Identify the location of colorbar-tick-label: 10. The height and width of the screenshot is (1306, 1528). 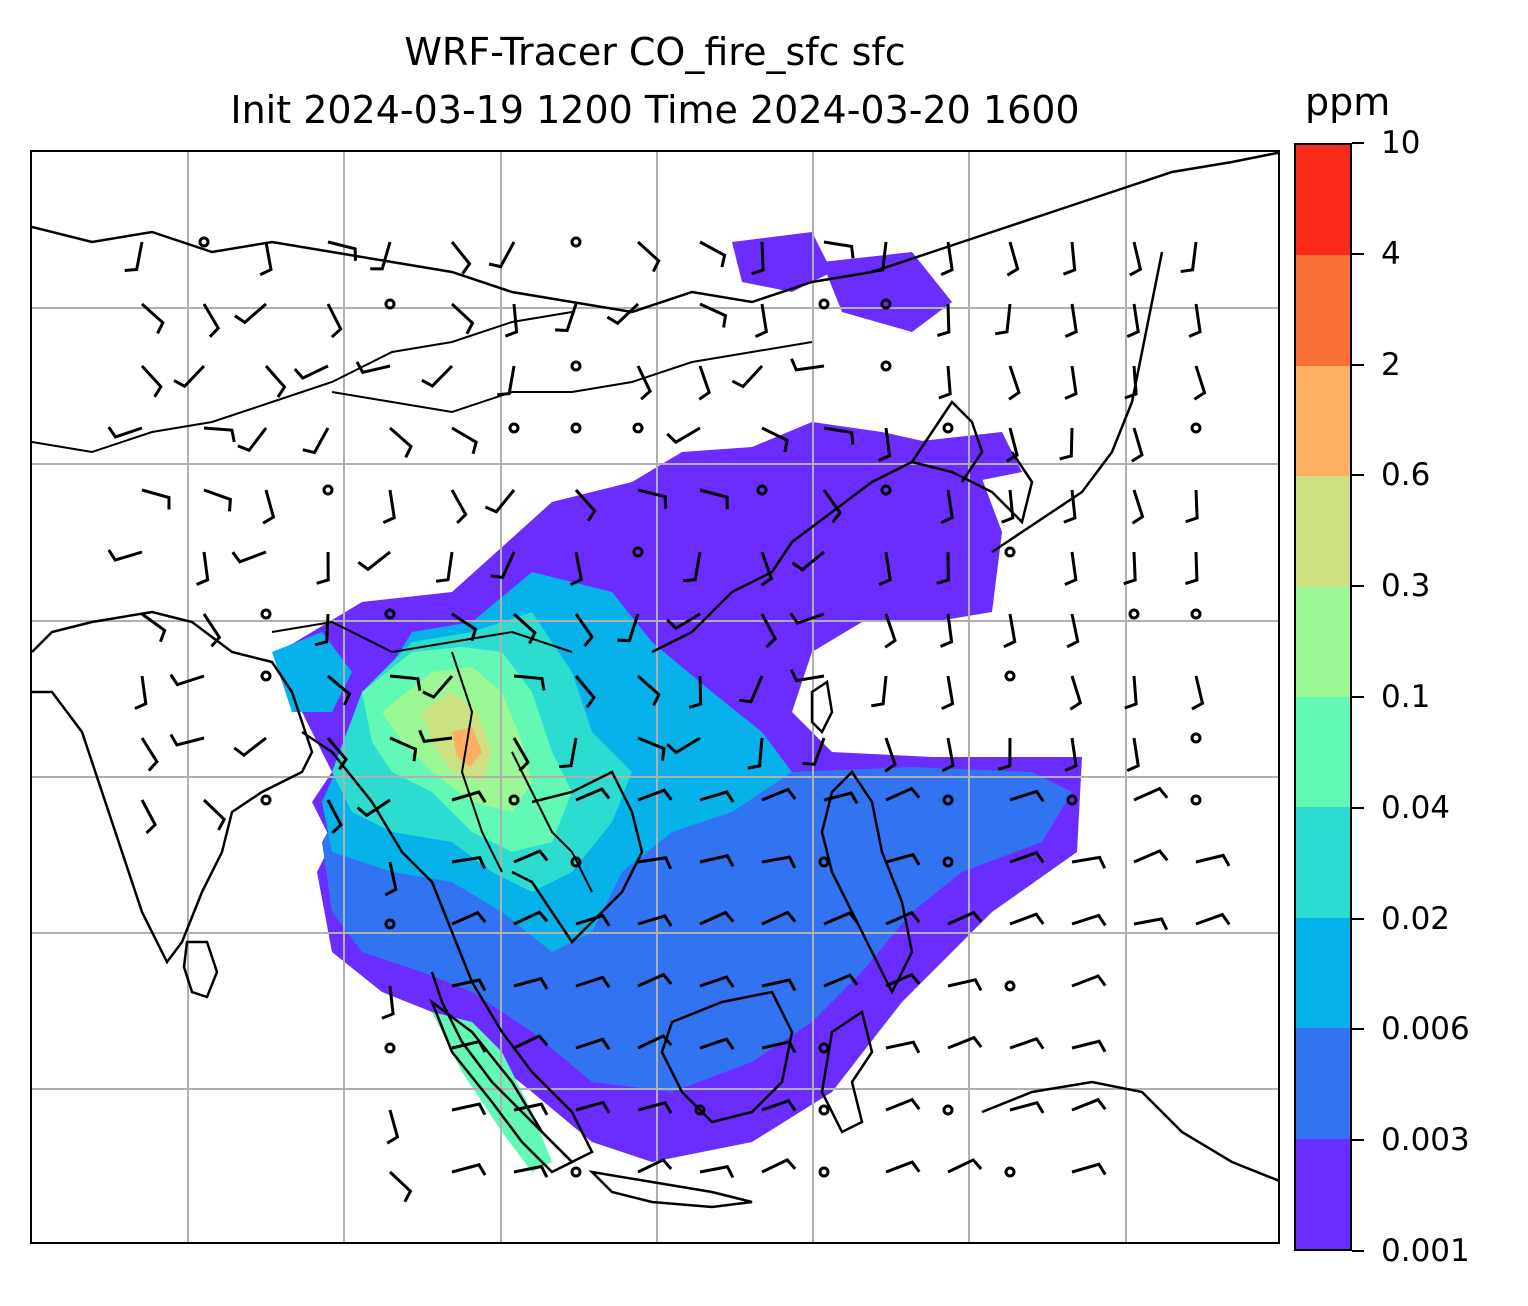
(1401, 143).